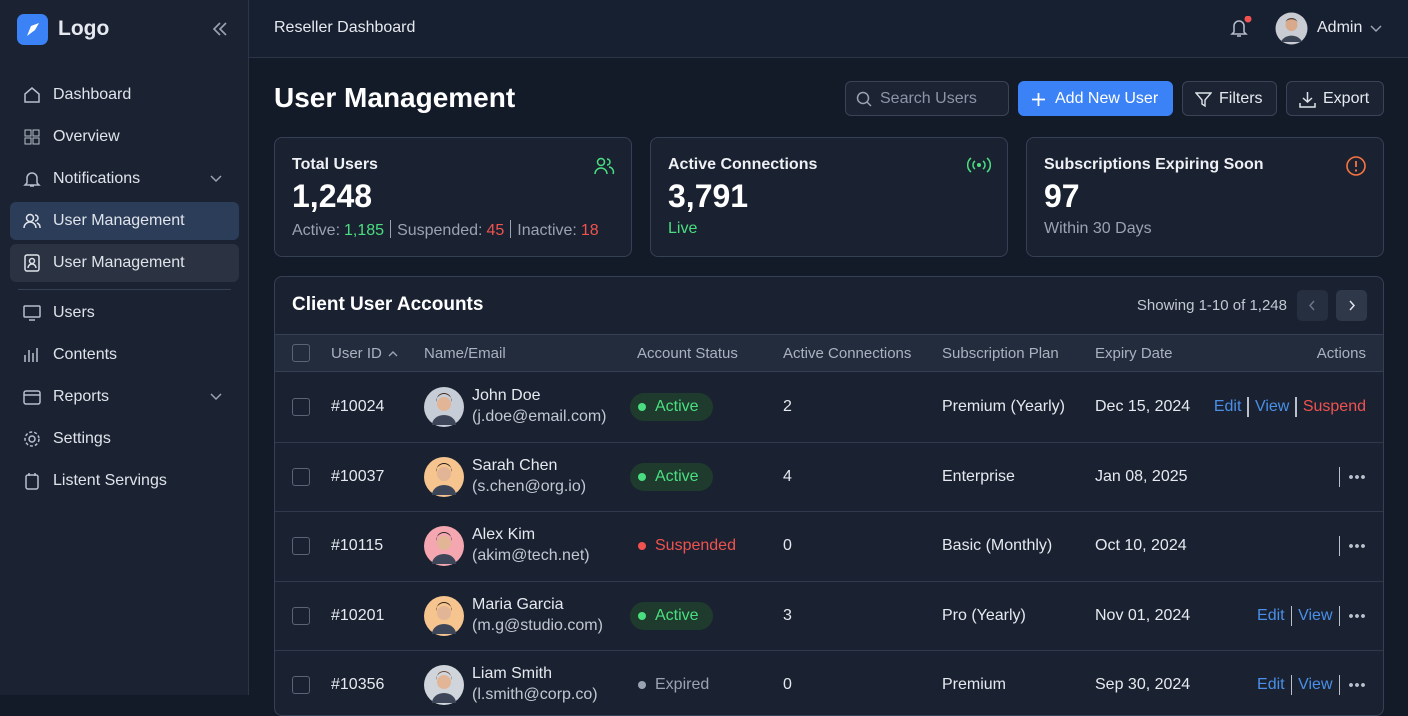 The height and width of the screenshot is (716, 1408). Describe the element at coordinates (1312, 305) in the screenshot. I see `prev-page` at that location.